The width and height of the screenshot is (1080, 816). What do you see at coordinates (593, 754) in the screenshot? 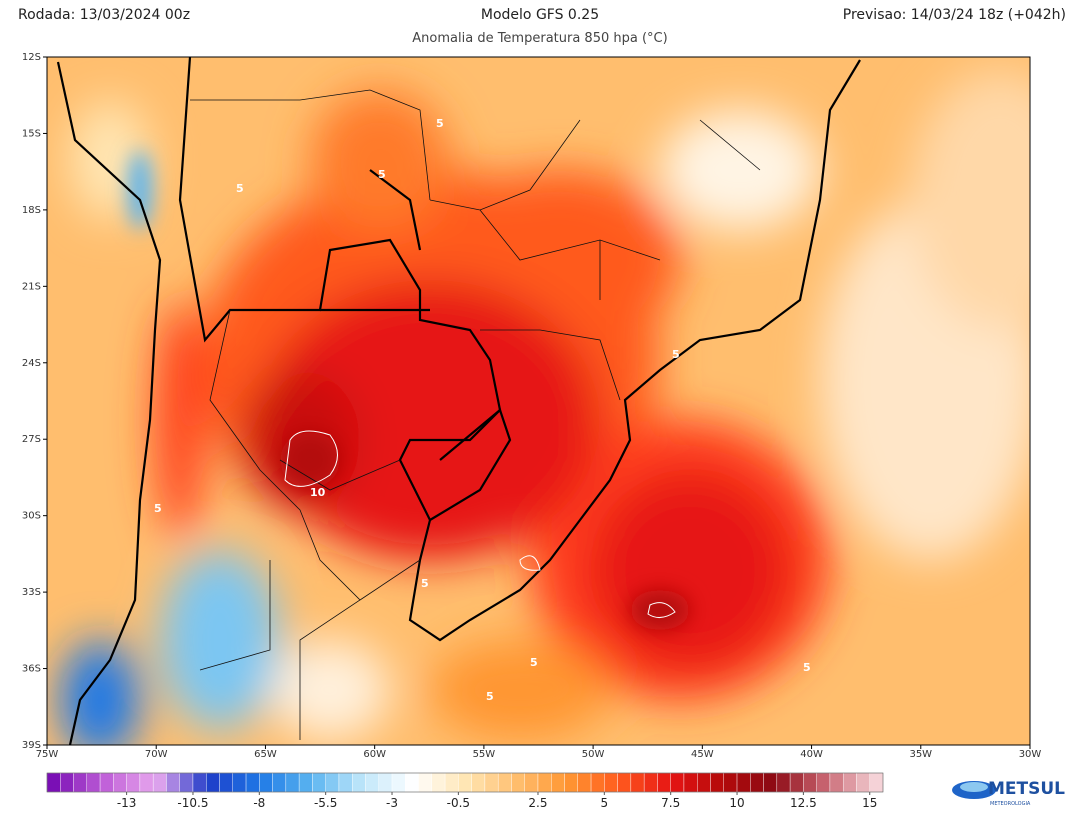
I see `lon-label: 50W` at bounding box center [593, 754].